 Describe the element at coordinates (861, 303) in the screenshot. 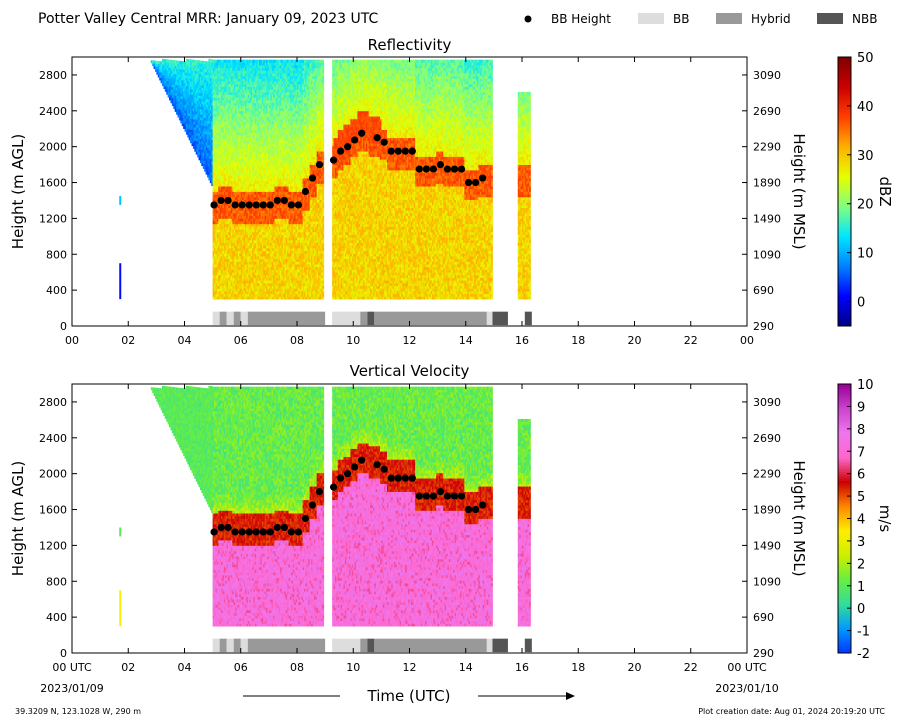

I see `reflectivity-colorbar-tick-label: 0` at that location.